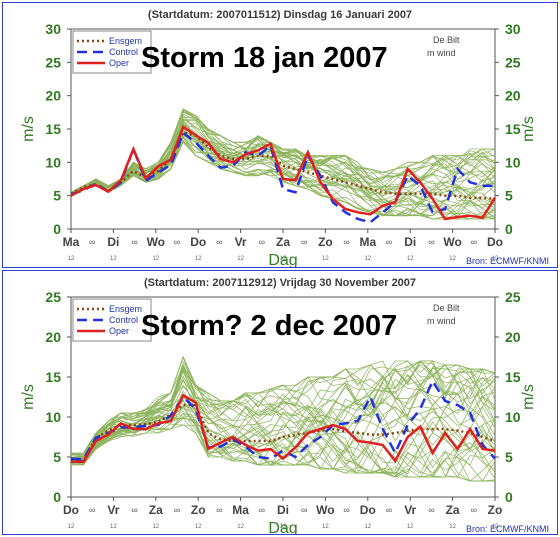 This screenshot has width=560, height=537. What do you see at coordinates (269, 326) in the screenshot?
I see `overlay-title: Storm? 2 dec 2007` at bounding box center [269, 326].